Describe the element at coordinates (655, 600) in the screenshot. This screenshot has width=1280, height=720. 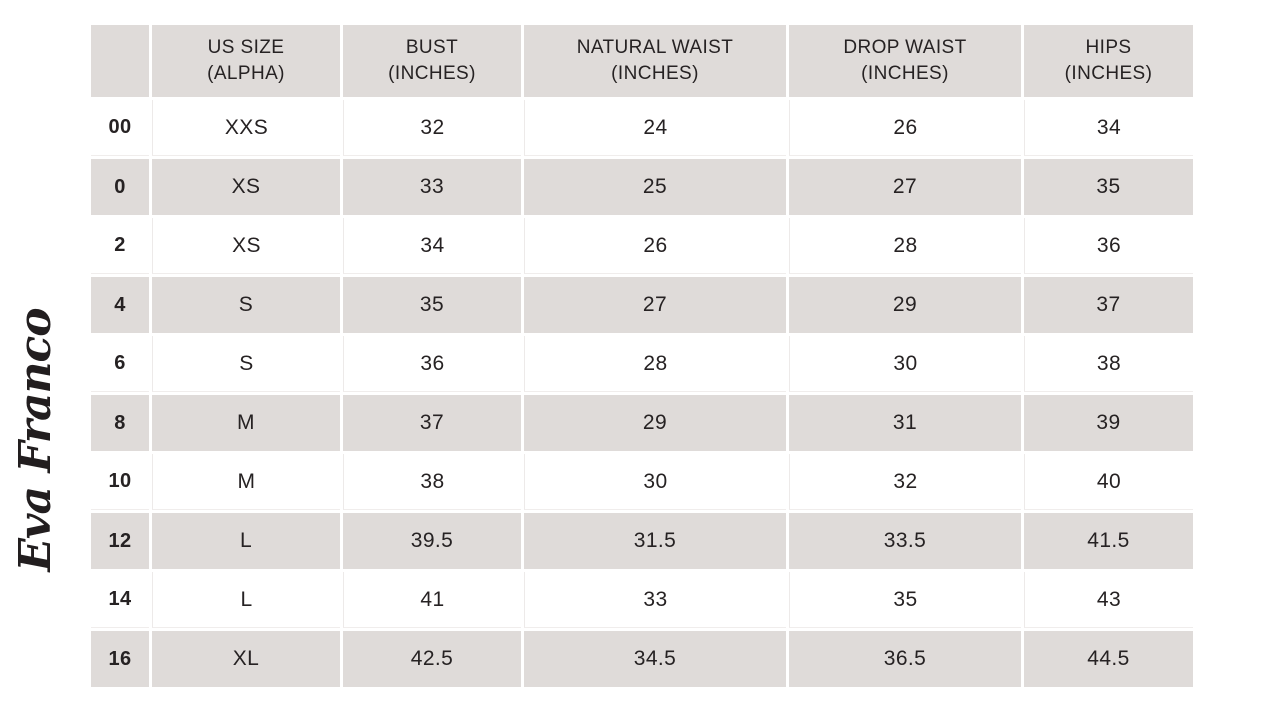
I see `natural-waist-cell: 33` at that location.